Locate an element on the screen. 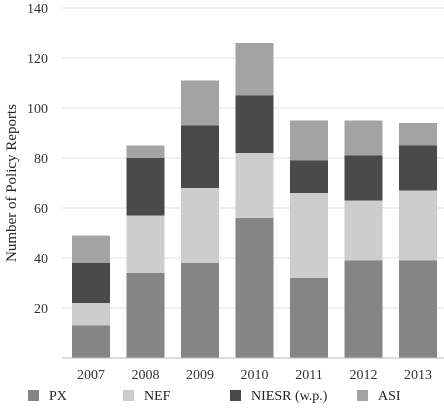  y-tick-label: 120 is located at coordinates (37, 59).